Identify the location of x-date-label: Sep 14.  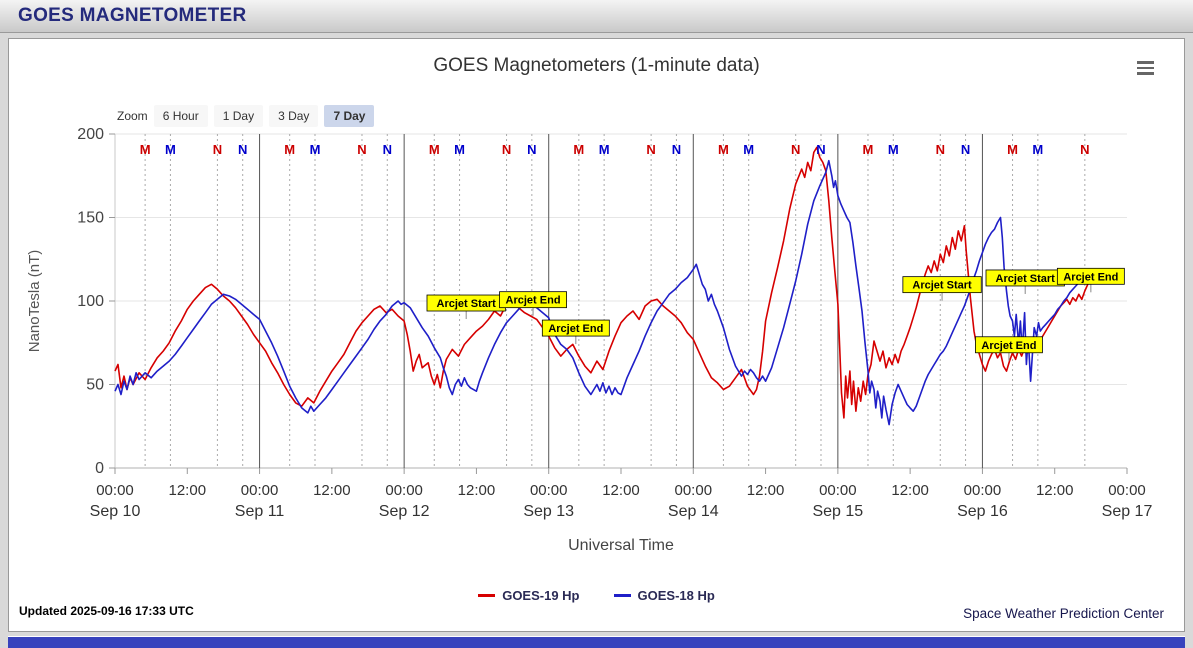
(693, 511).